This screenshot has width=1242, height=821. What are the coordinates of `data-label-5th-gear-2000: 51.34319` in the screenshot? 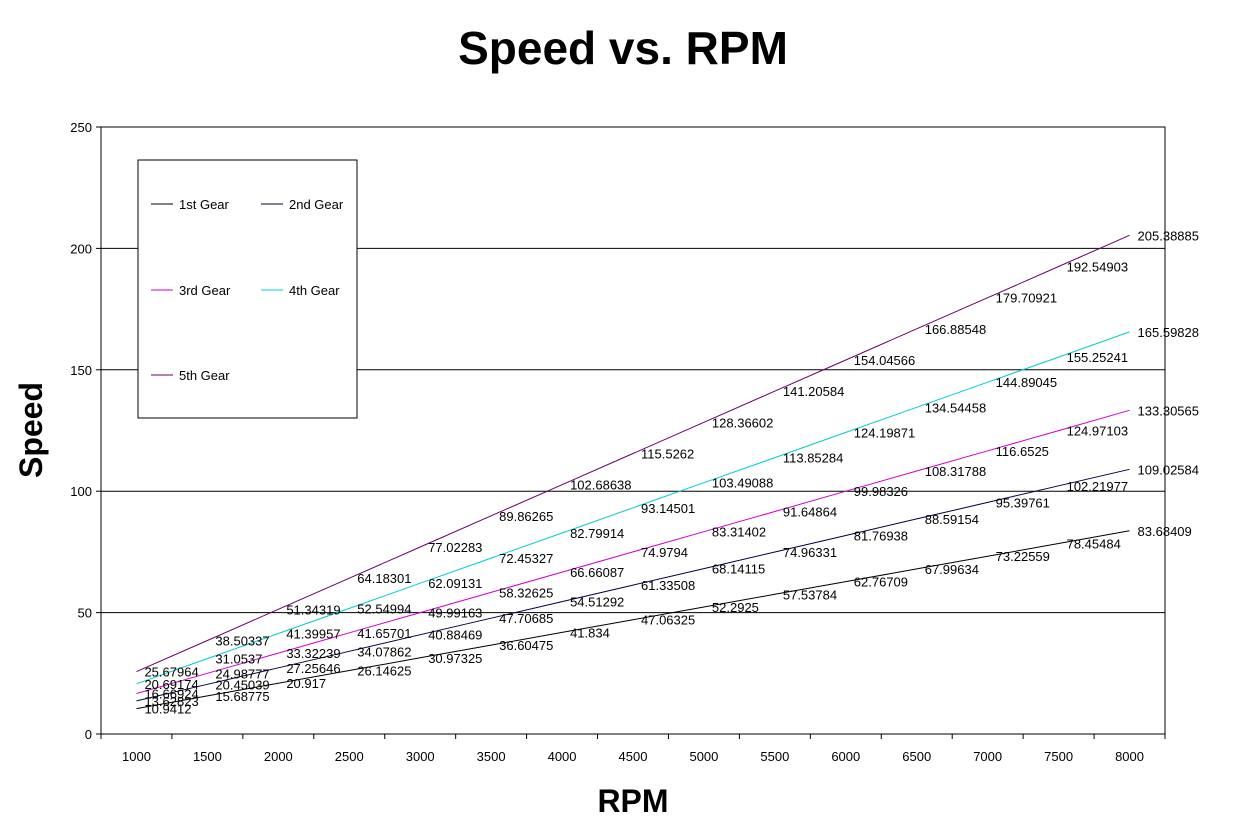 It's located at (313, 609).